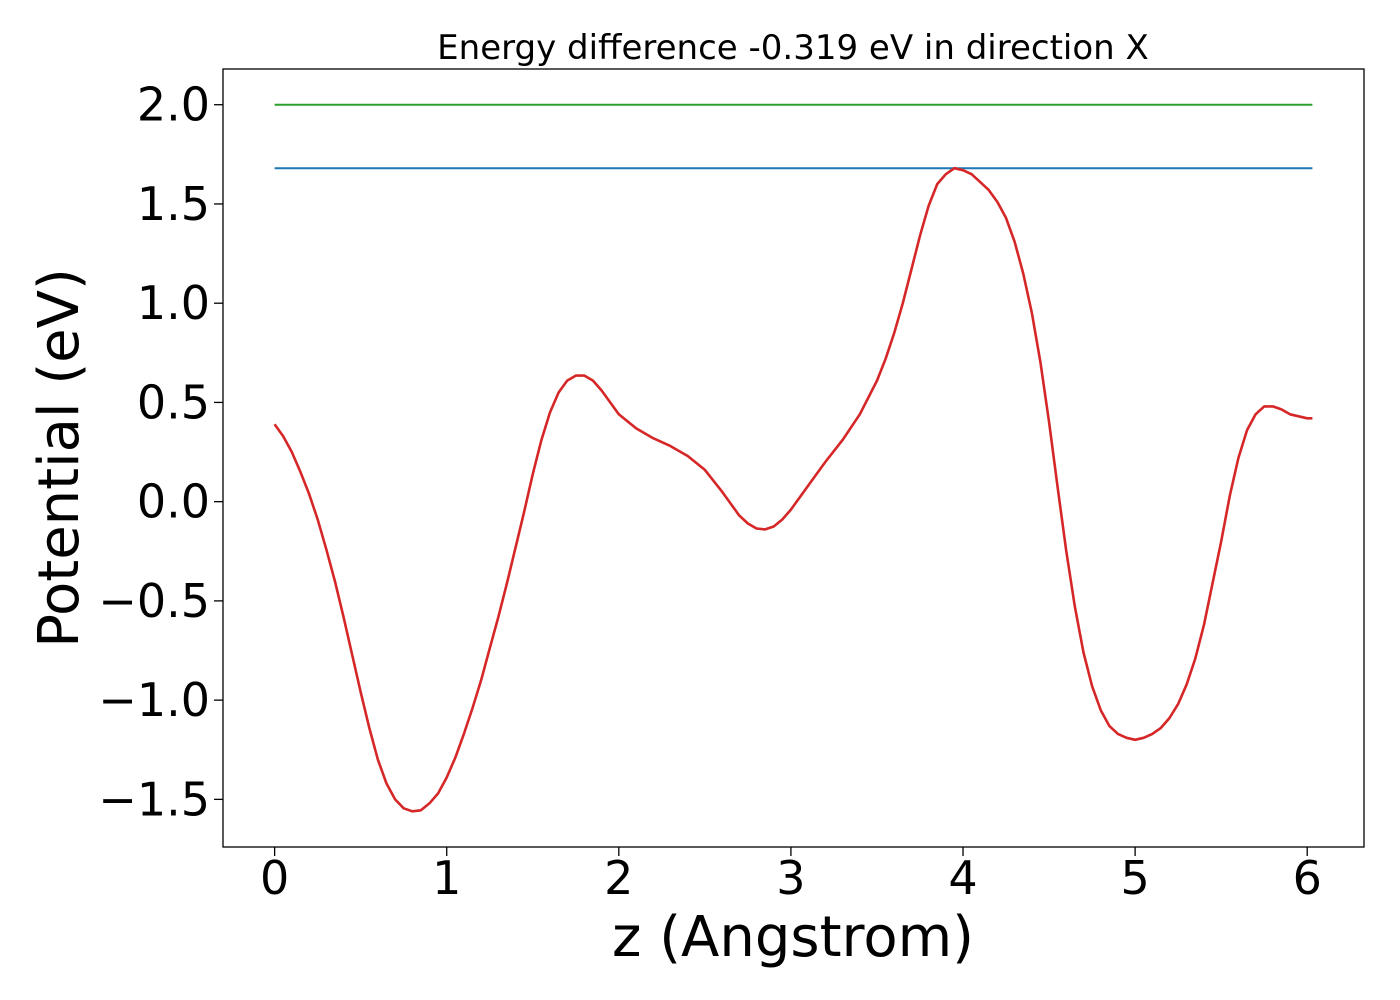  I want to click on x-tick-label: 2, so click(618, 878).